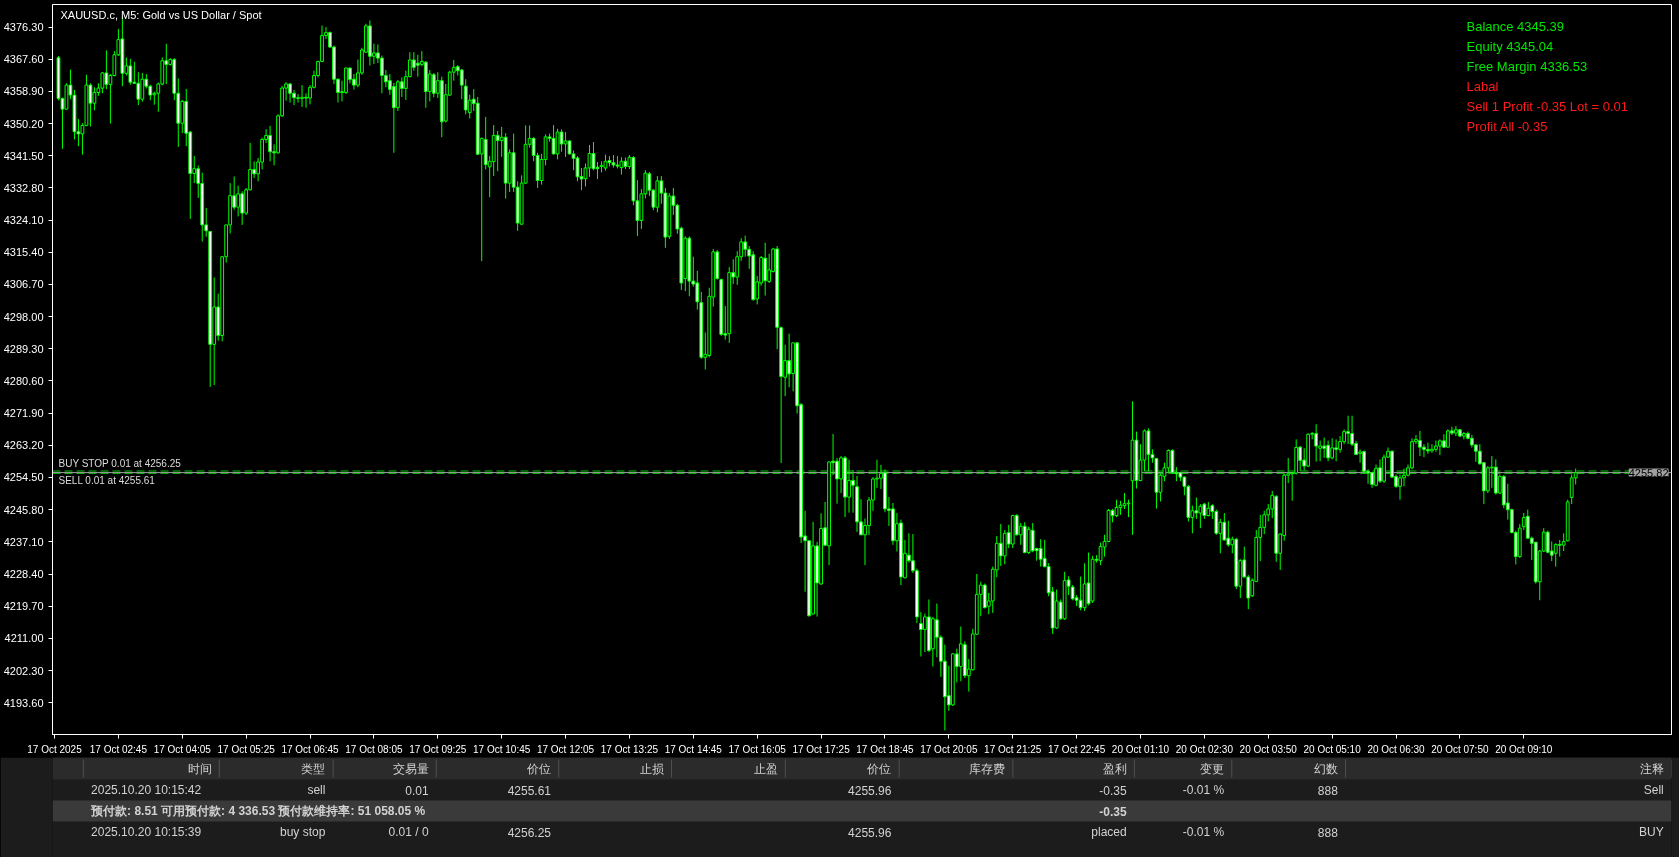 Image resolution: width=1679 pixels, height=857 pixels. What do you see at coordinates (1482, 86) in the screenshot?
I see `annotation: Labal` at bounding box center [1482, 86].